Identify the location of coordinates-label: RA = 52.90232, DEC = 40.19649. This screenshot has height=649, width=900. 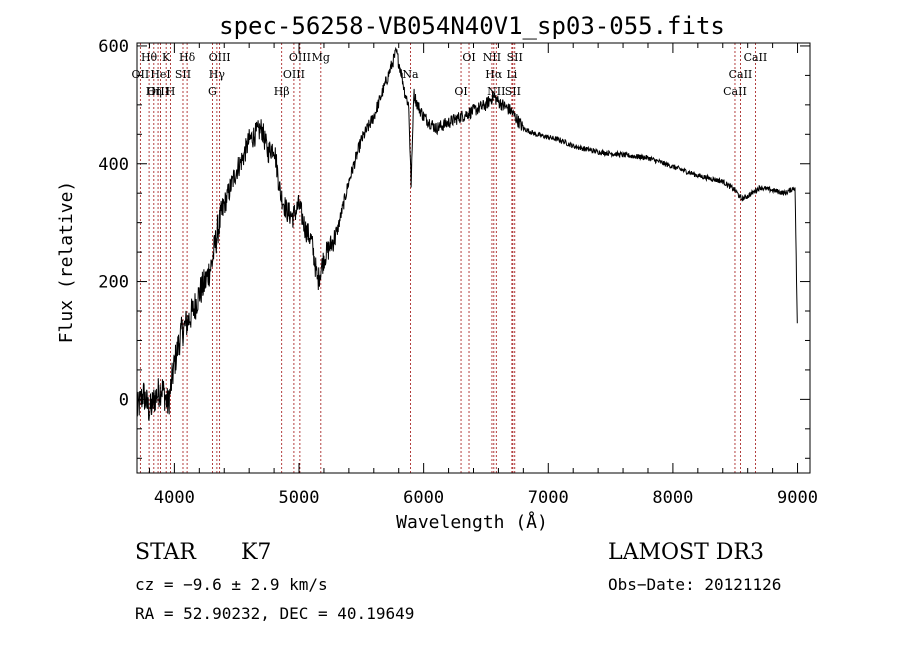
(275, 613).